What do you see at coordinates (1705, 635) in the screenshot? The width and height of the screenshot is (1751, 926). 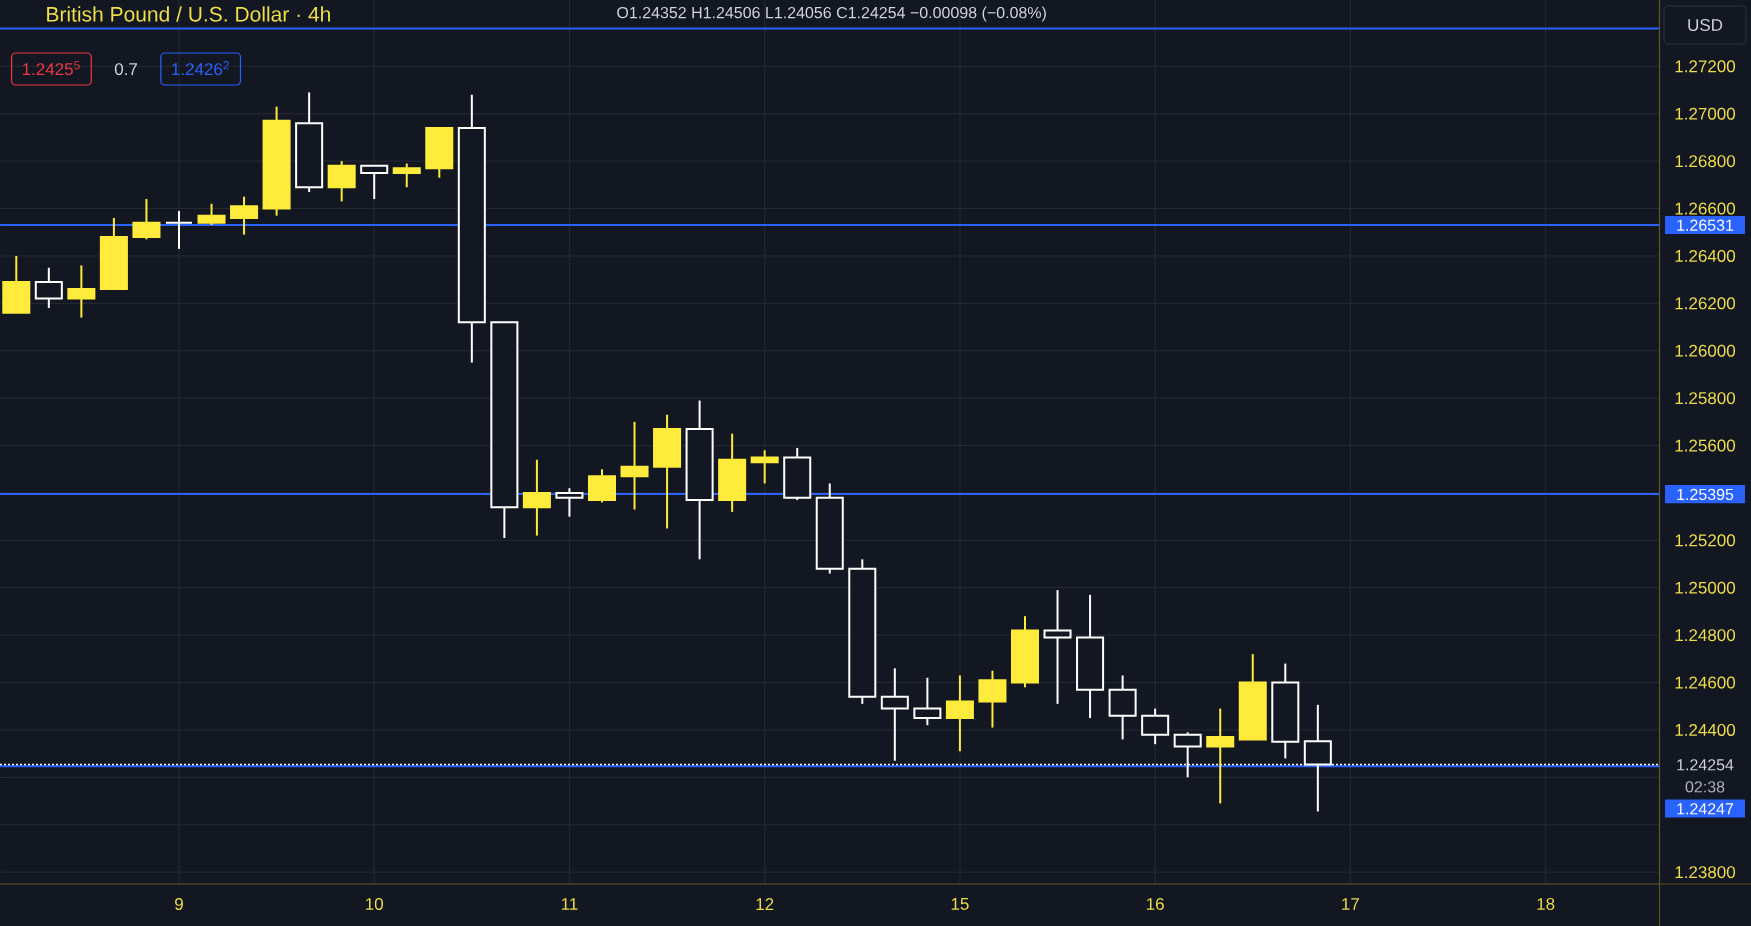 I see `y-tick-label: 1.24800` at bounding box center [1705, 635].